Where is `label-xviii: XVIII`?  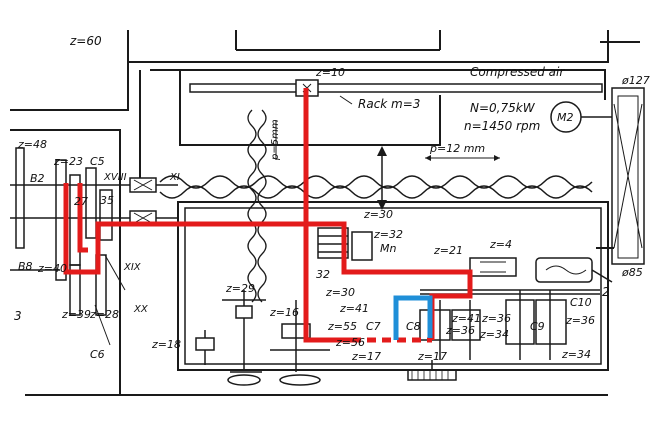
label-xviii: XVIII is located at coordinates (115, 177).